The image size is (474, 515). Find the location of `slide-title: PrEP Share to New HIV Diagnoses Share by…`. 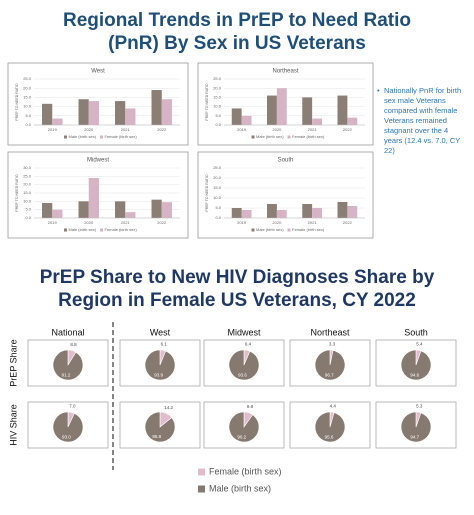

slide-title: PrEP Share to New HIV Diagnoses Share by… is located at coordinates (237, 289).